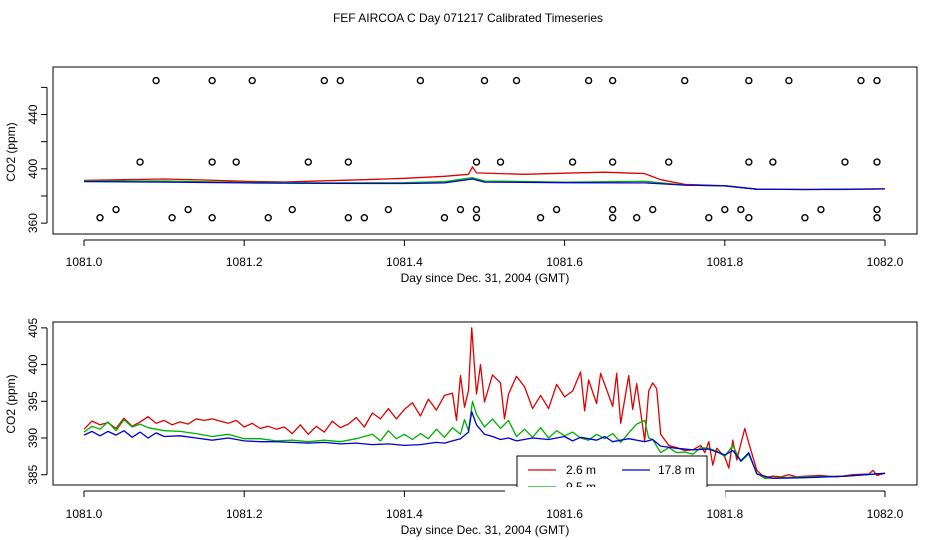 This screenshot has width=936, height=540. What do you see at coordinates (33, 168) in the screenshot?
I see `top-y-tick-label: 400` at bounding box center [33, 168].